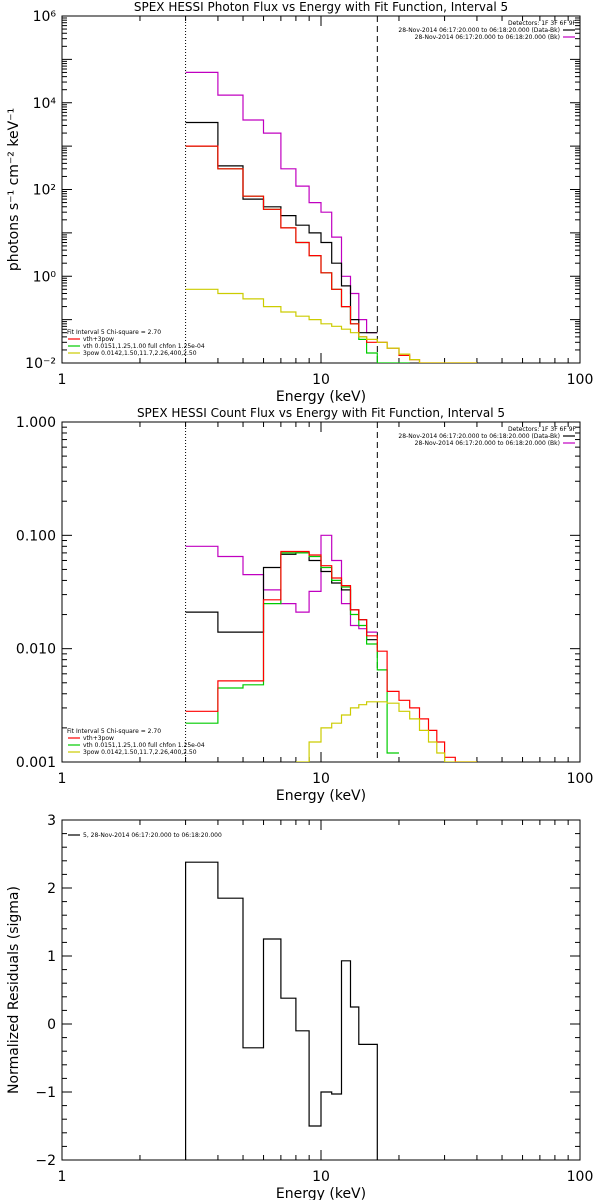  I want to click on y-tick-label: 0.001, so click(36, 763).